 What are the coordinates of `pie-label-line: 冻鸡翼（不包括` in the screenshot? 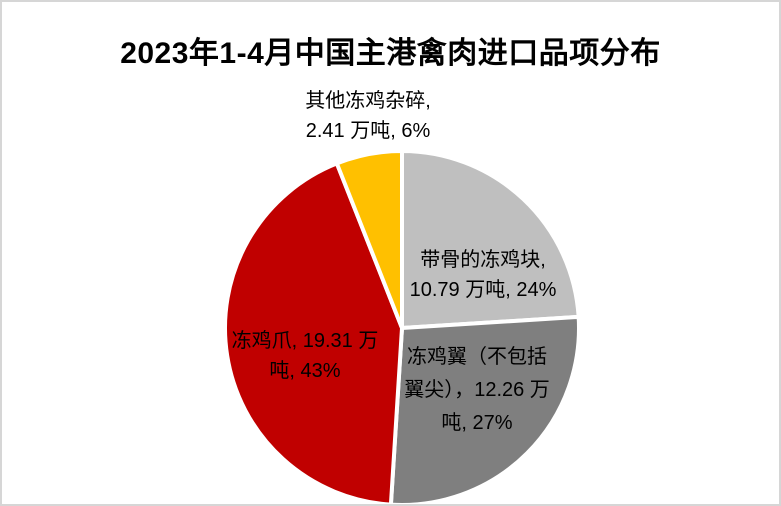 It's located at (476, 357).